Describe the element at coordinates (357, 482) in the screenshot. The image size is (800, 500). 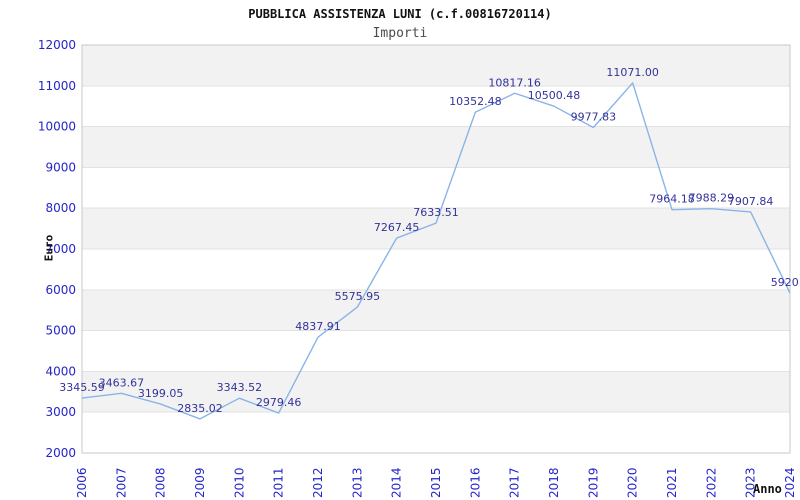
I see `x-tick-label: 2013` at that location.